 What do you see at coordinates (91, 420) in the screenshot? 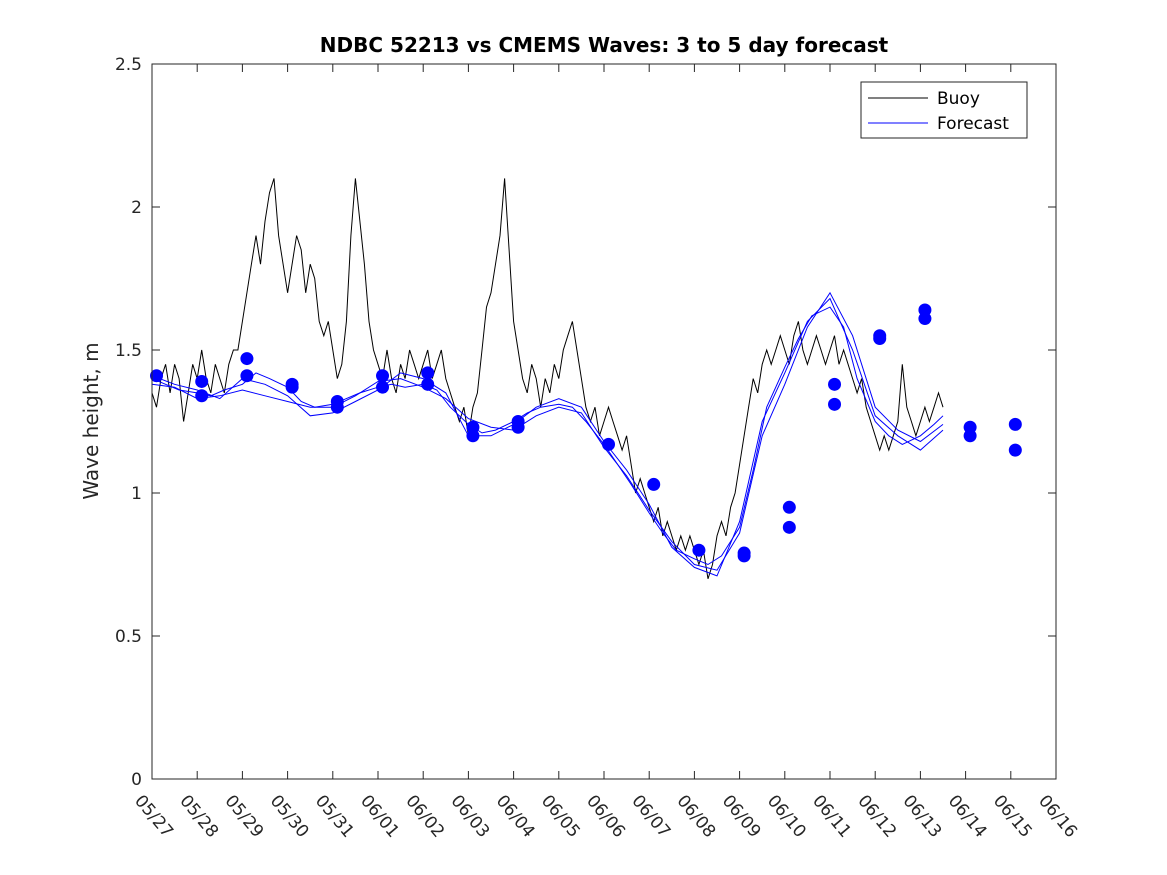
I see `y-axis-label: Wave height, m` at bounding box center [91, 420].